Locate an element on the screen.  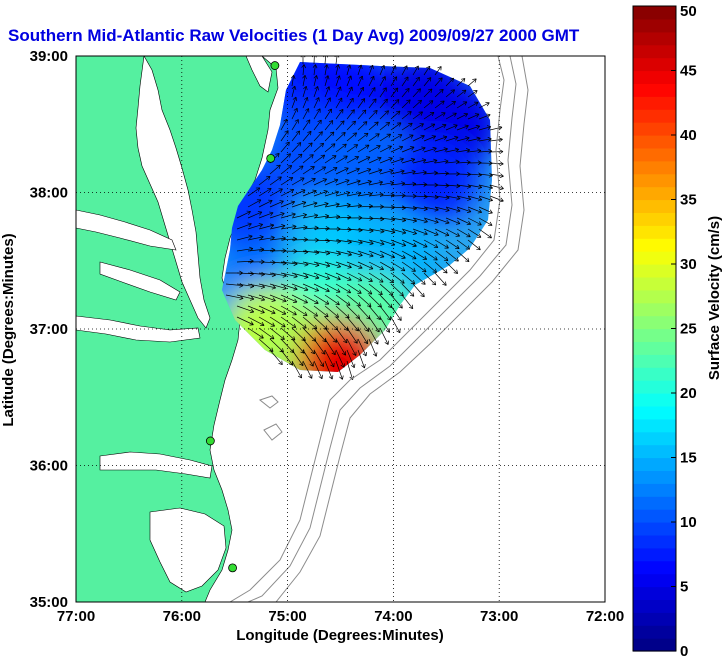
delaware-bay is located at coordinates (259, 74).